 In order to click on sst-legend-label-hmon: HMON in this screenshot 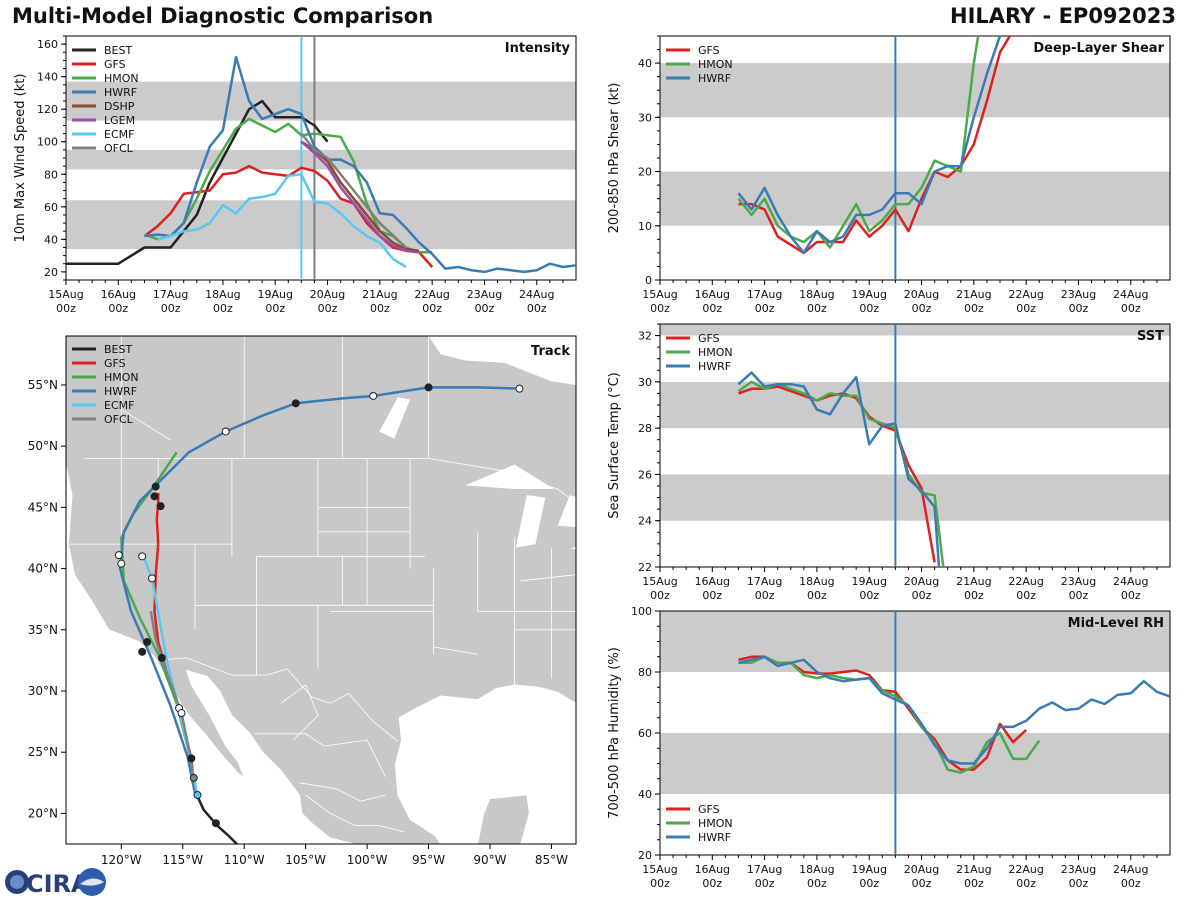, I will do `click(715, 352)`.